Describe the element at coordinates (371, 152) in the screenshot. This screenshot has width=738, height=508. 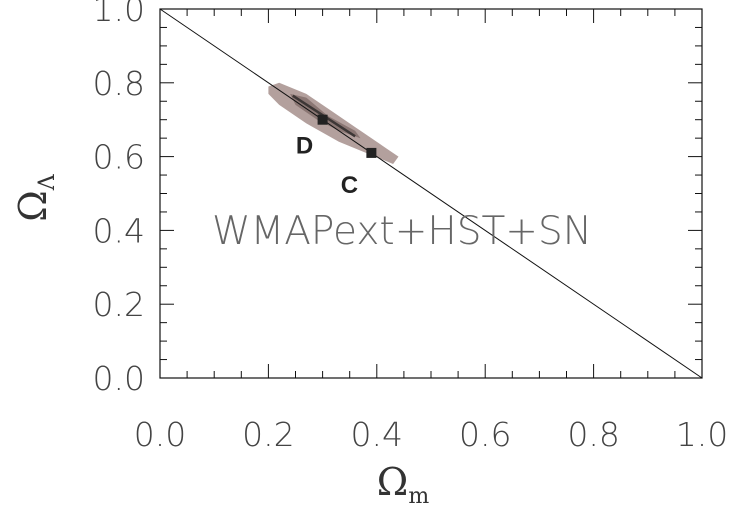
I see `point-marker-c` at that location.